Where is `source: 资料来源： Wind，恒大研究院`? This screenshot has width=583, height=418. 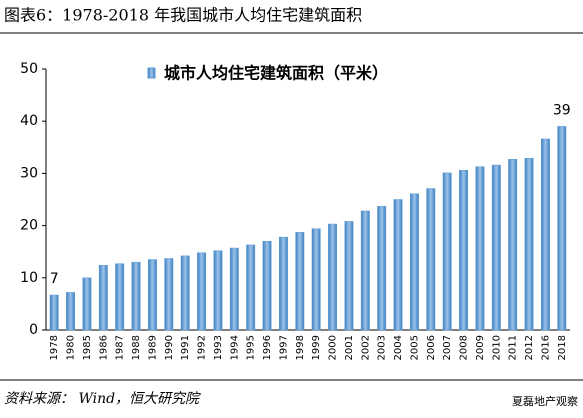 source: 资料来源： Wind，恒大研究院 is located at coordinates (102, 399).